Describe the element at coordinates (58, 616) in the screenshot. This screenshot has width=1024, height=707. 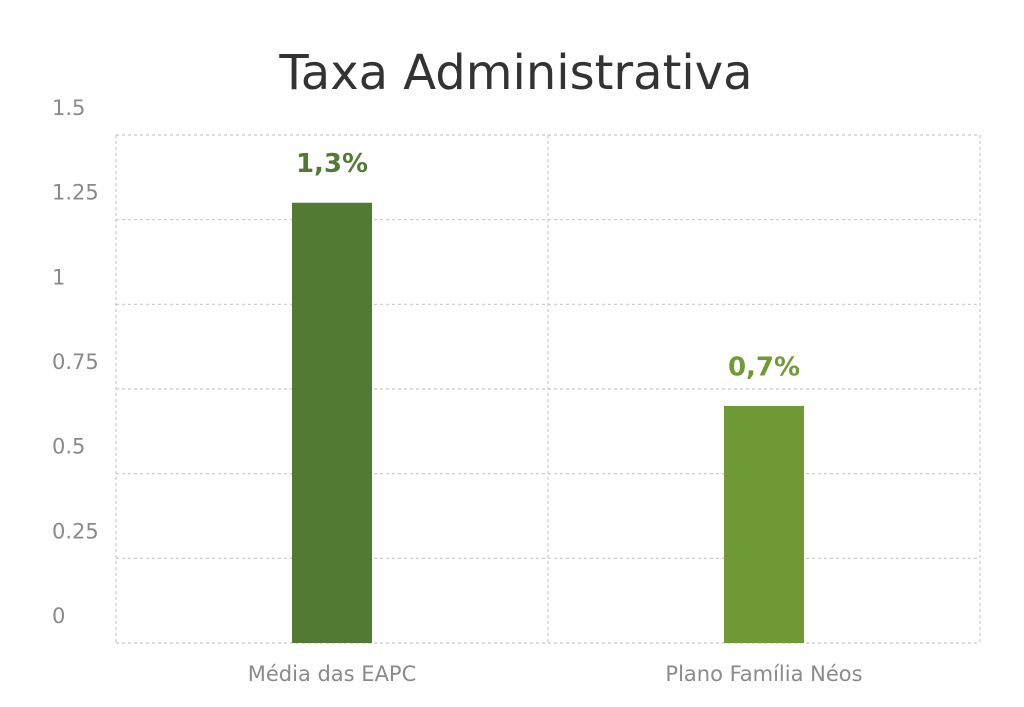
I see `y-tick-label: 0` at that location.